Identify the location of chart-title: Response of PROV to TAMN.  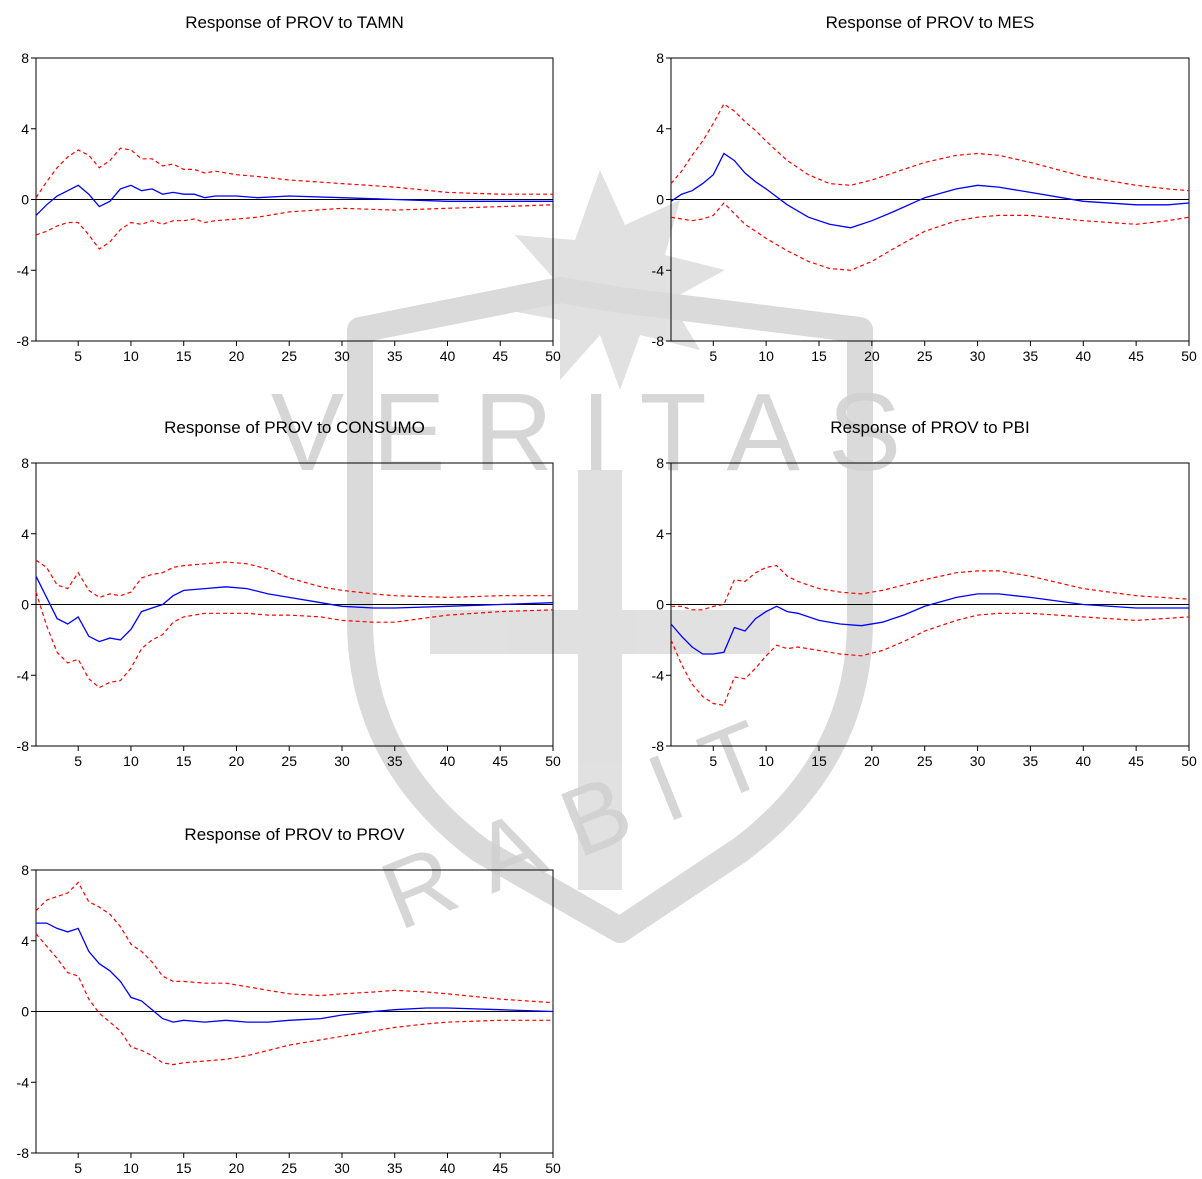
(294, 22).